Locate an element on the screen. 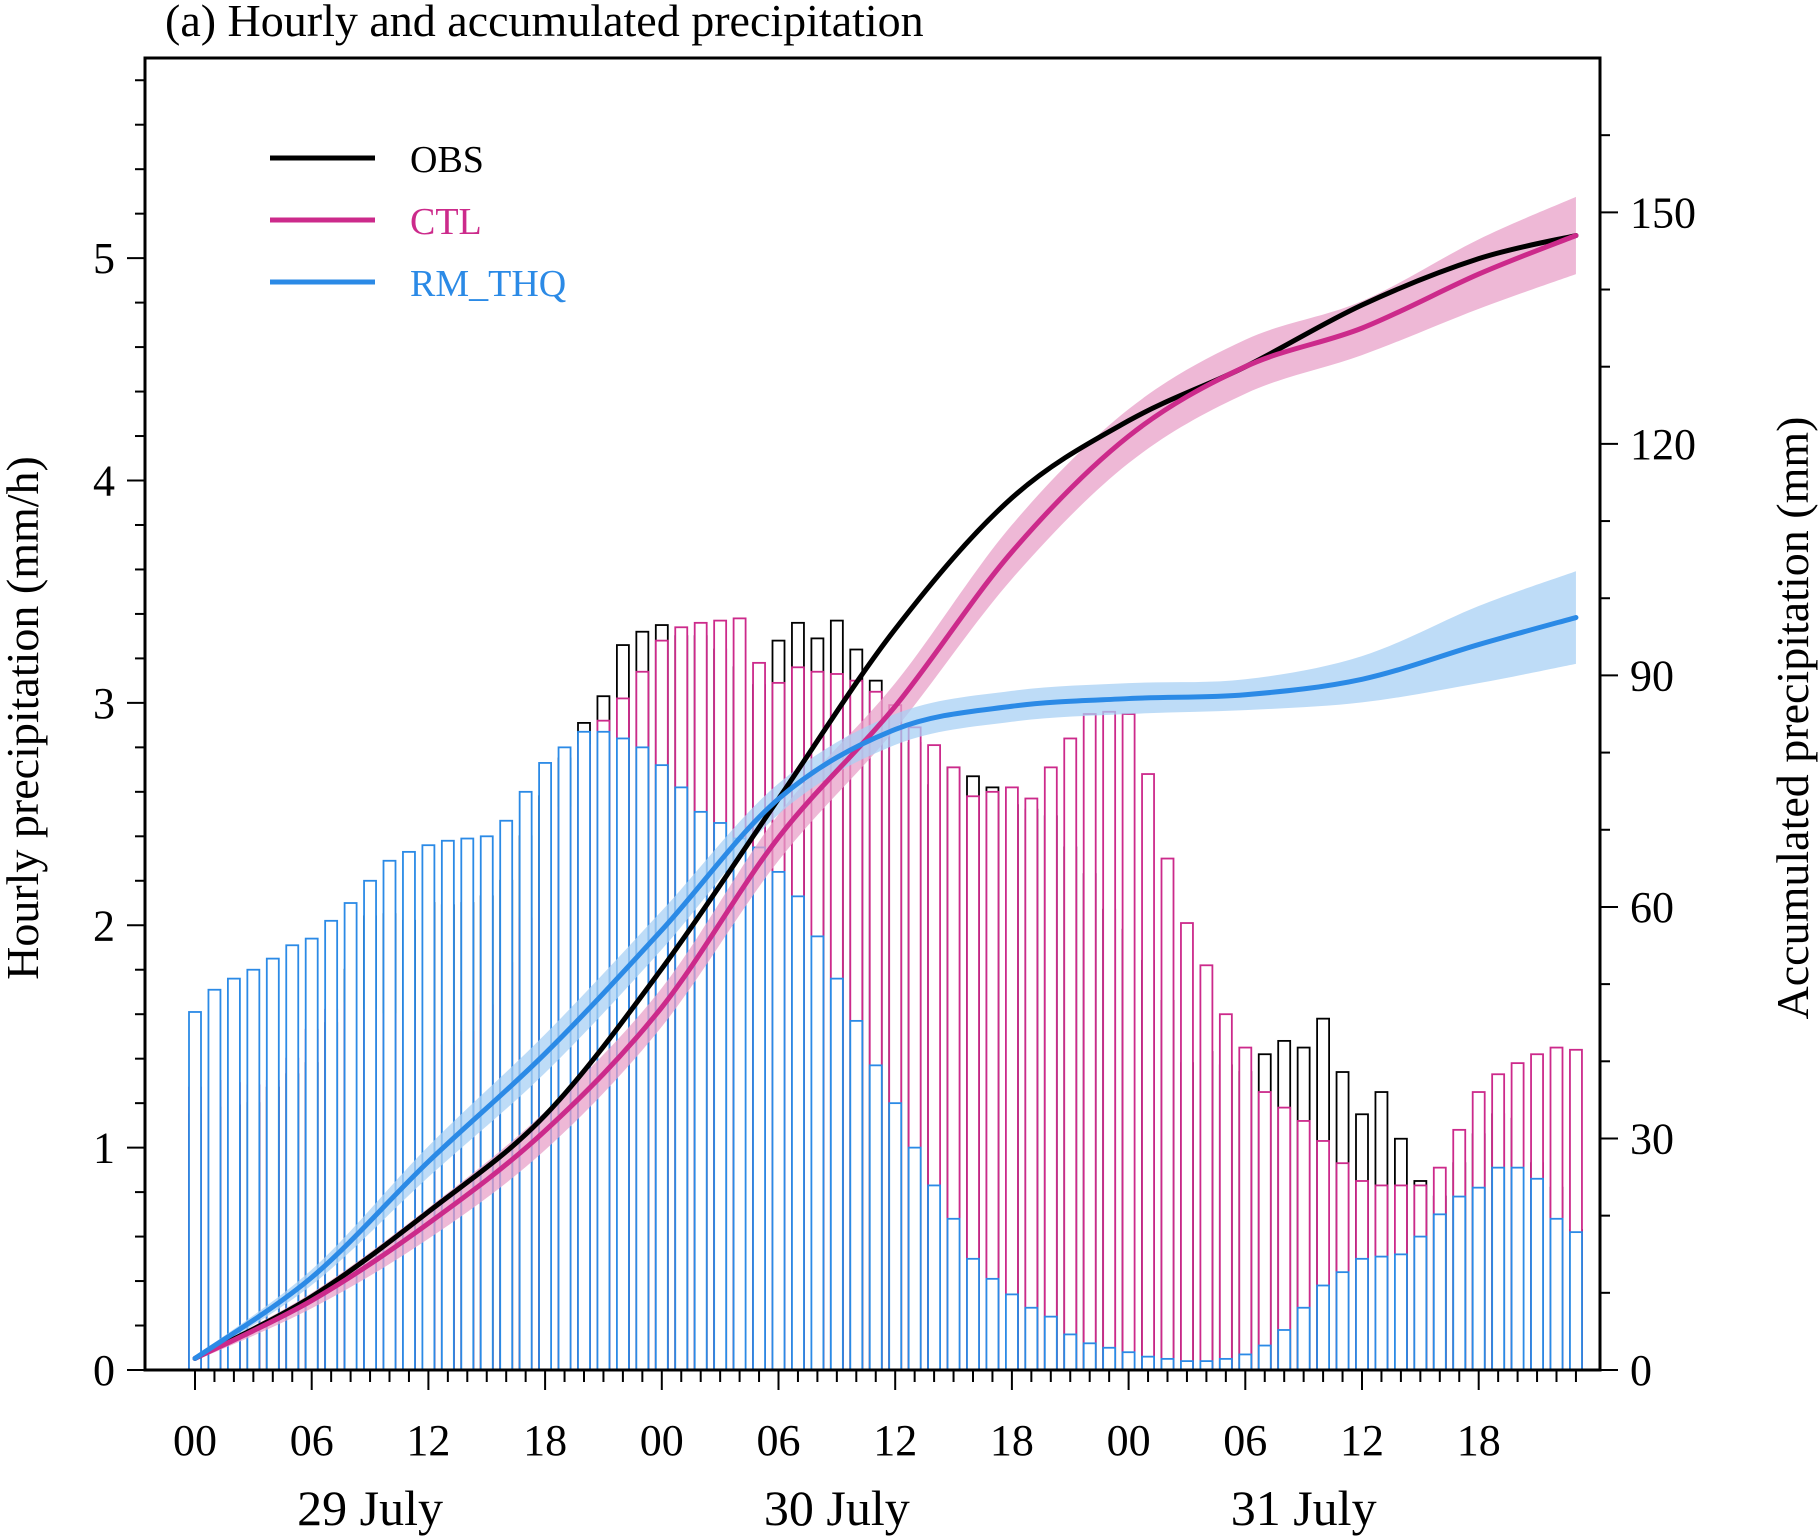  x-tick-label: 18 is located at coordinates (545, 1440).